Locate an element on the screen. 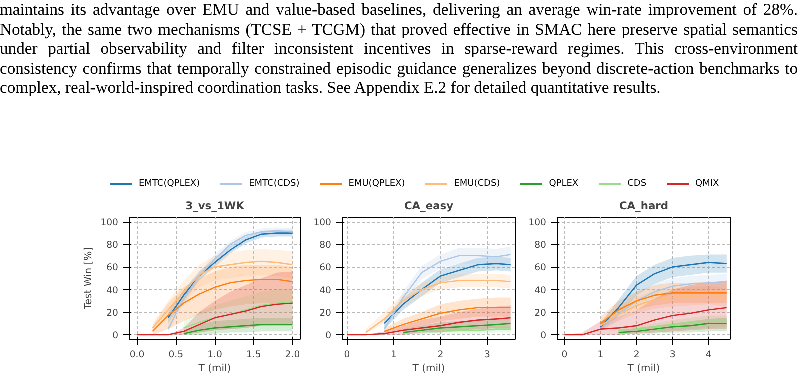 This screenshot has width=807, height=385. legend-label: QMIX is located at coordinates (708, 184).